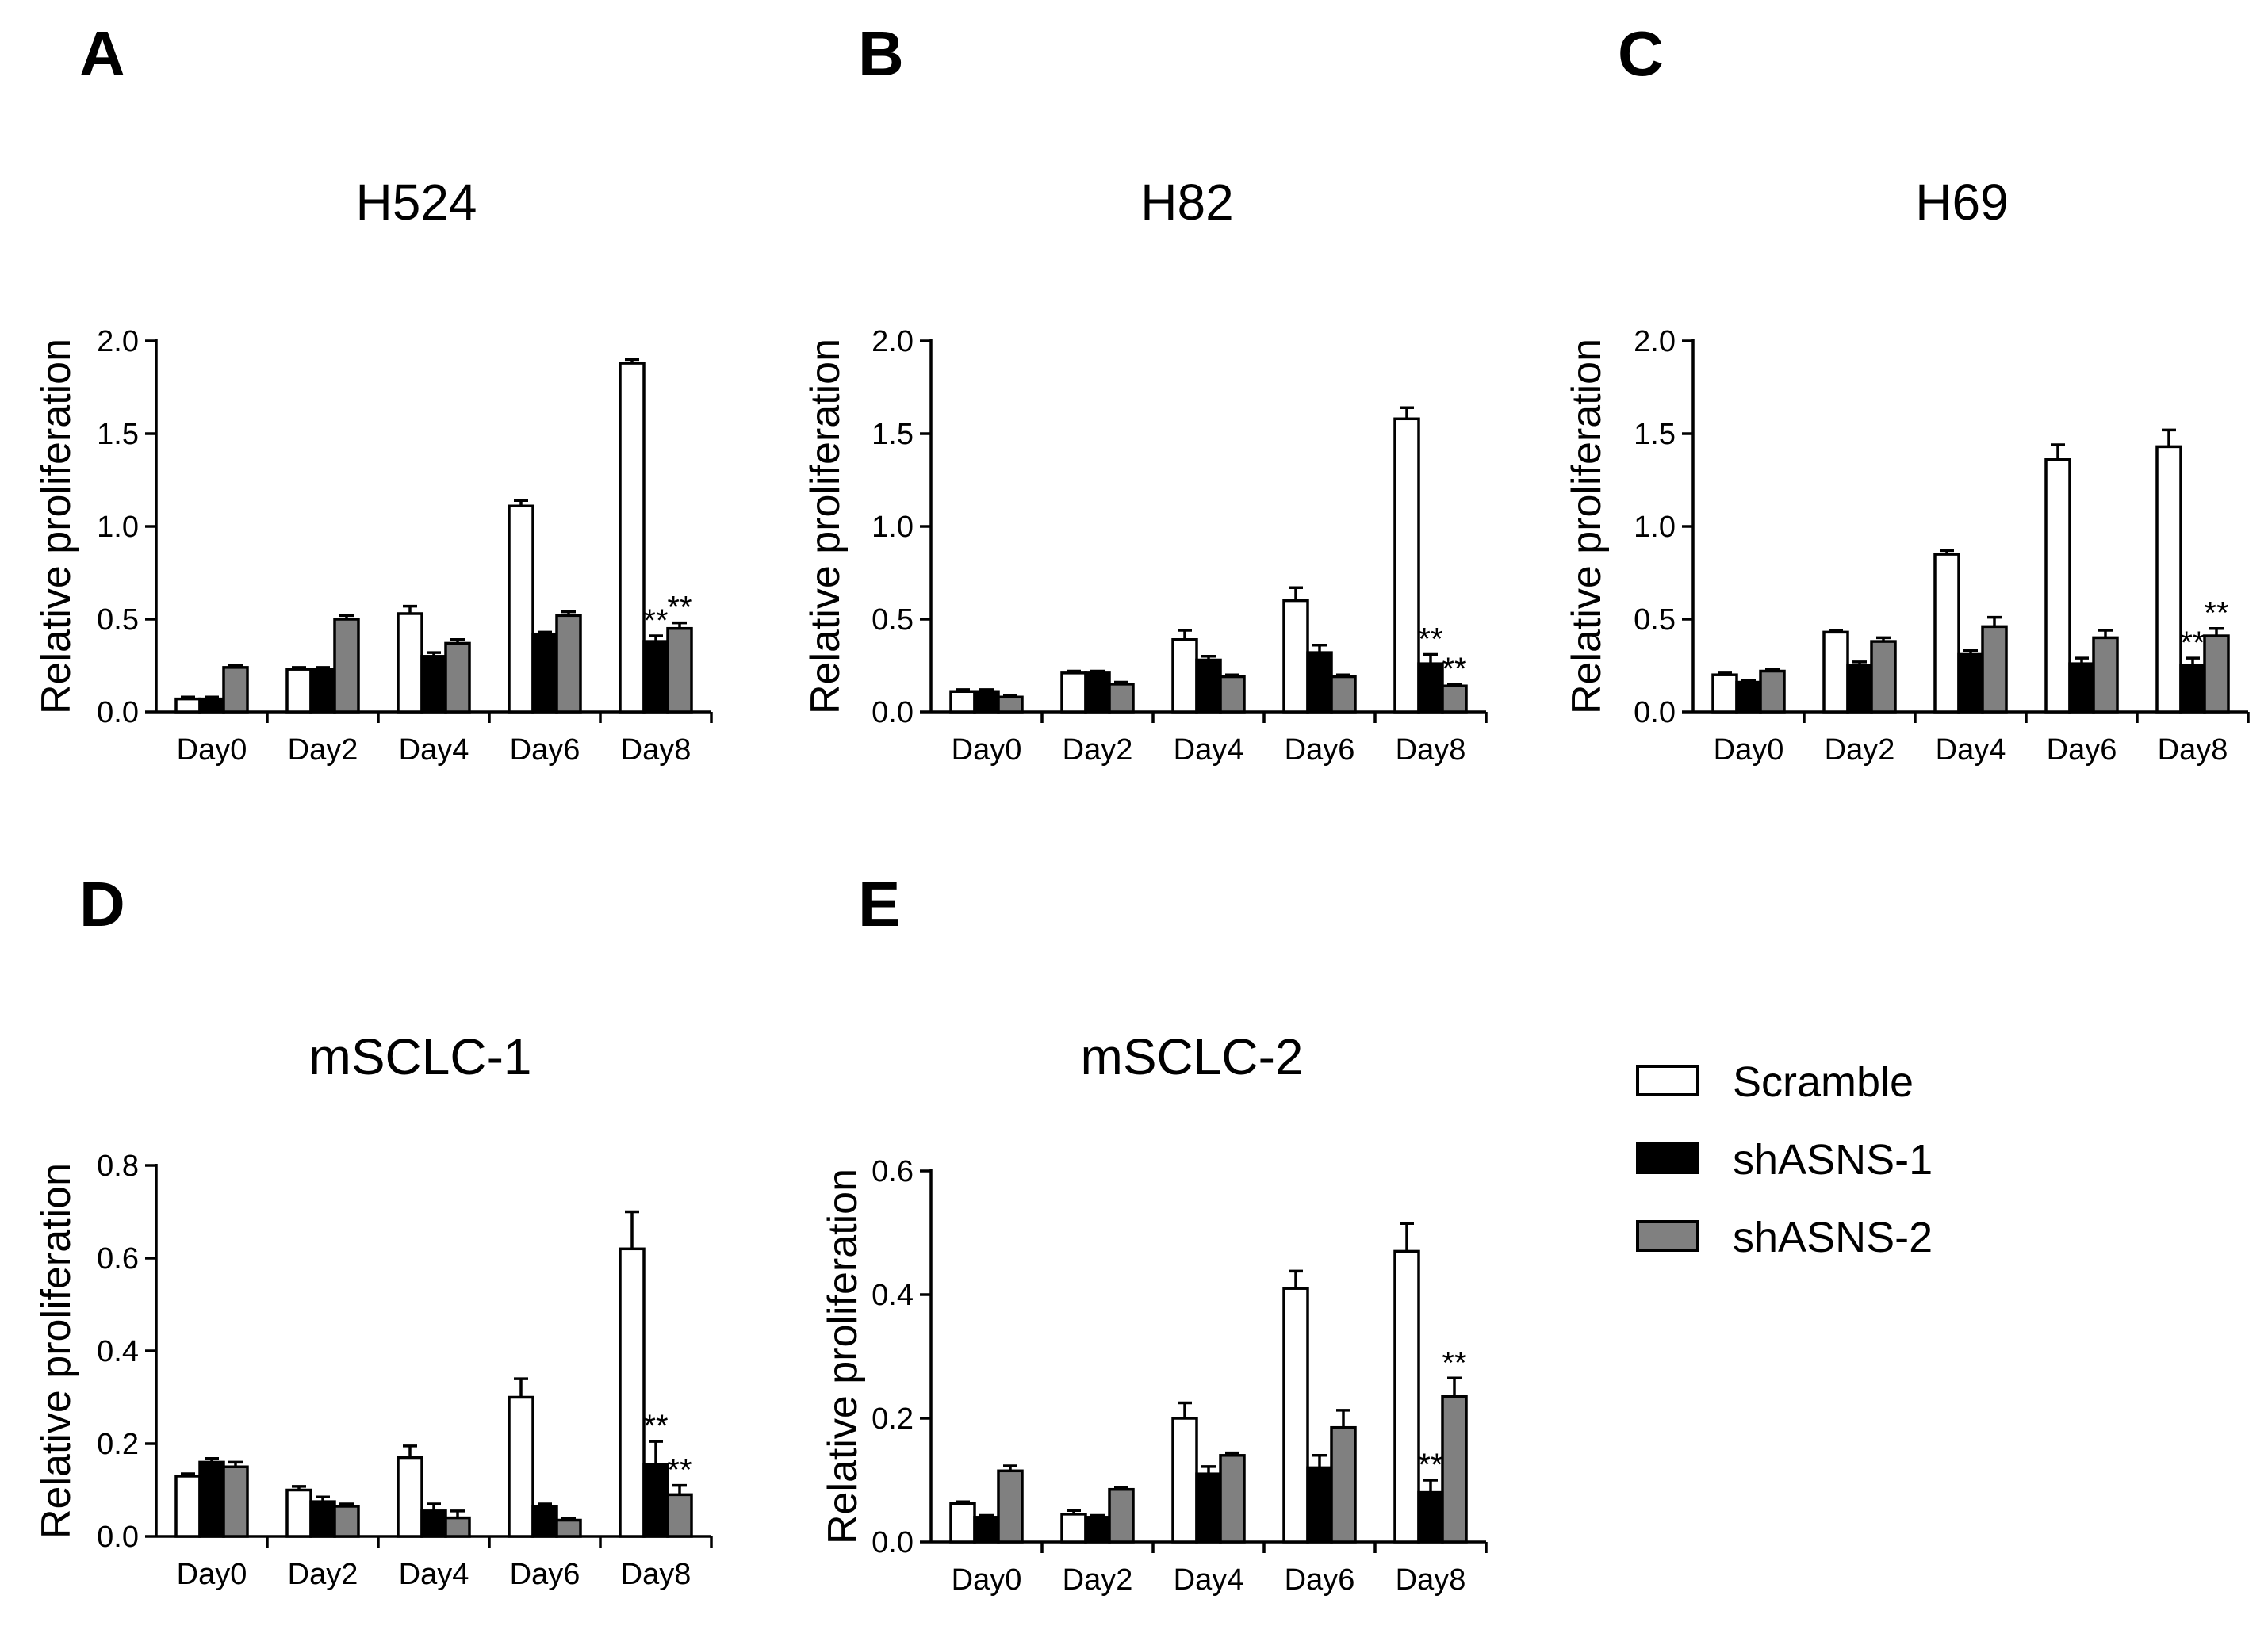 The height and width of the screenshot is (1626, 2268). Describe the element at coordinates (1320, 1580) in the screenshot. I see `x-tick-label: Day6` at that location.